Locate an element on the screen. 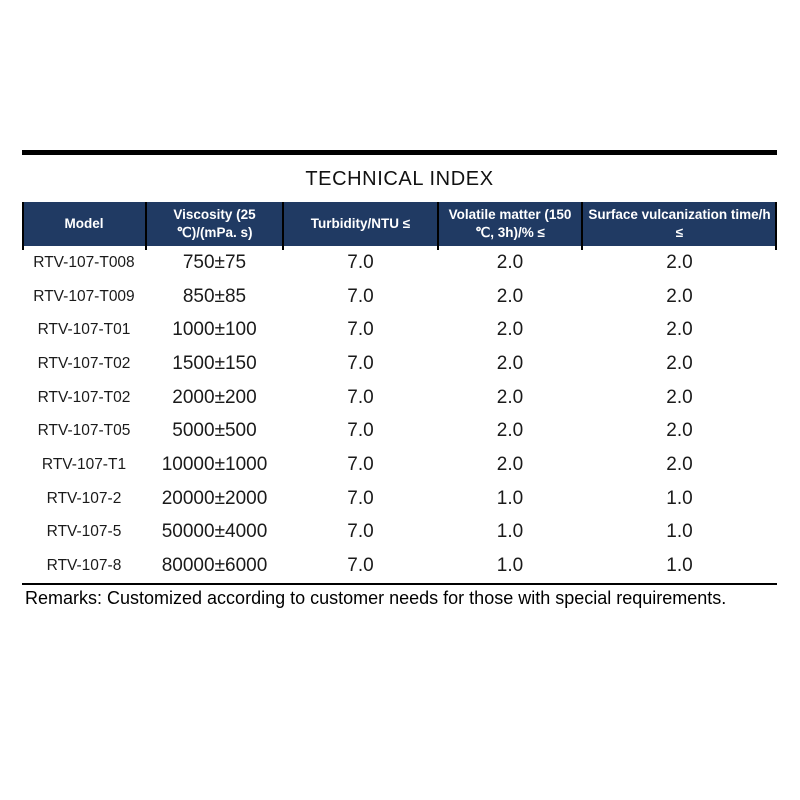 The image size is (800, 800). value-cell: 20000±2000 is located at coordinates (214, 498).